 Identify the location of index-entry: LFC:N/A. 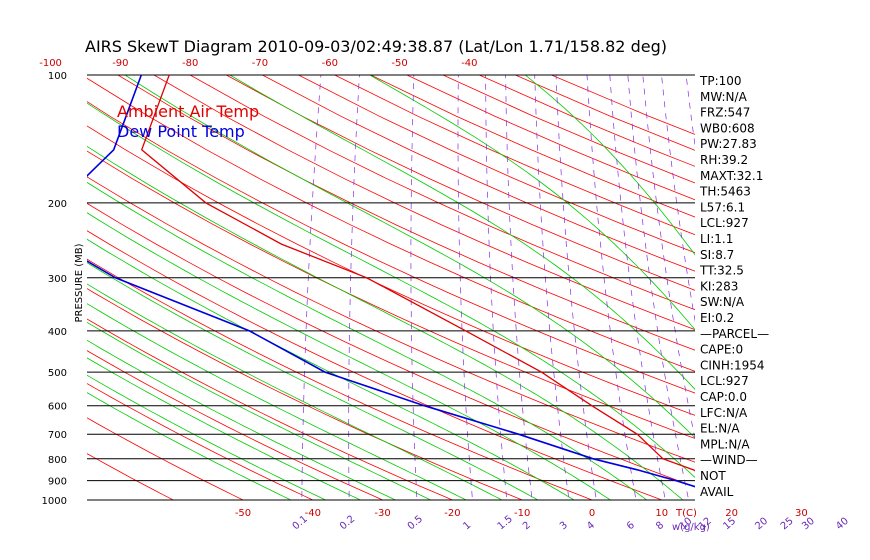
(724, 413).